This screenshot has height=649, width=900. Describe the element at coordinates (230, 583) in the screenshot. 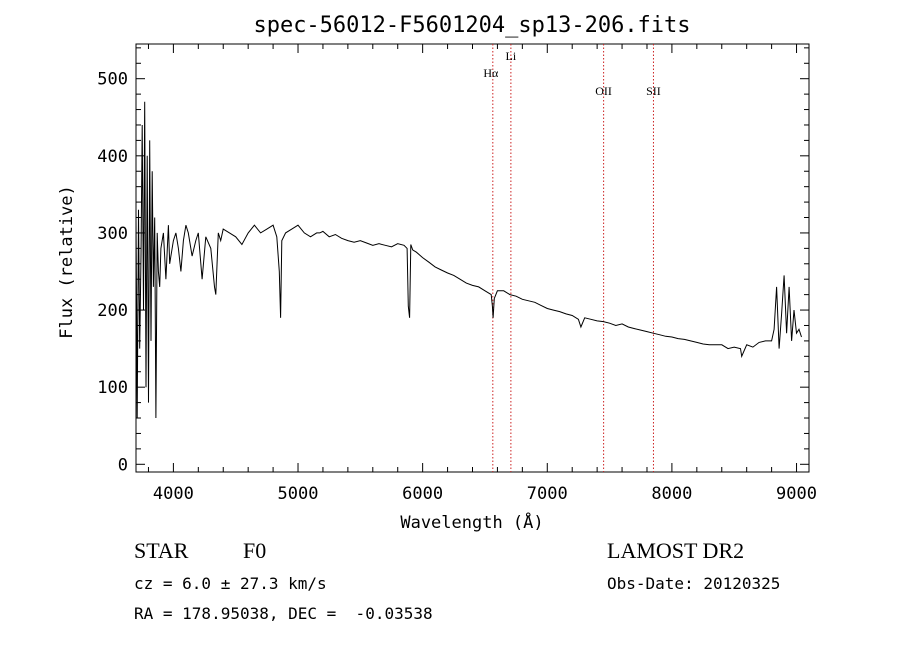

I see `redshift-cz: cz = 6.0 ± 27.3 km/s` at that location.